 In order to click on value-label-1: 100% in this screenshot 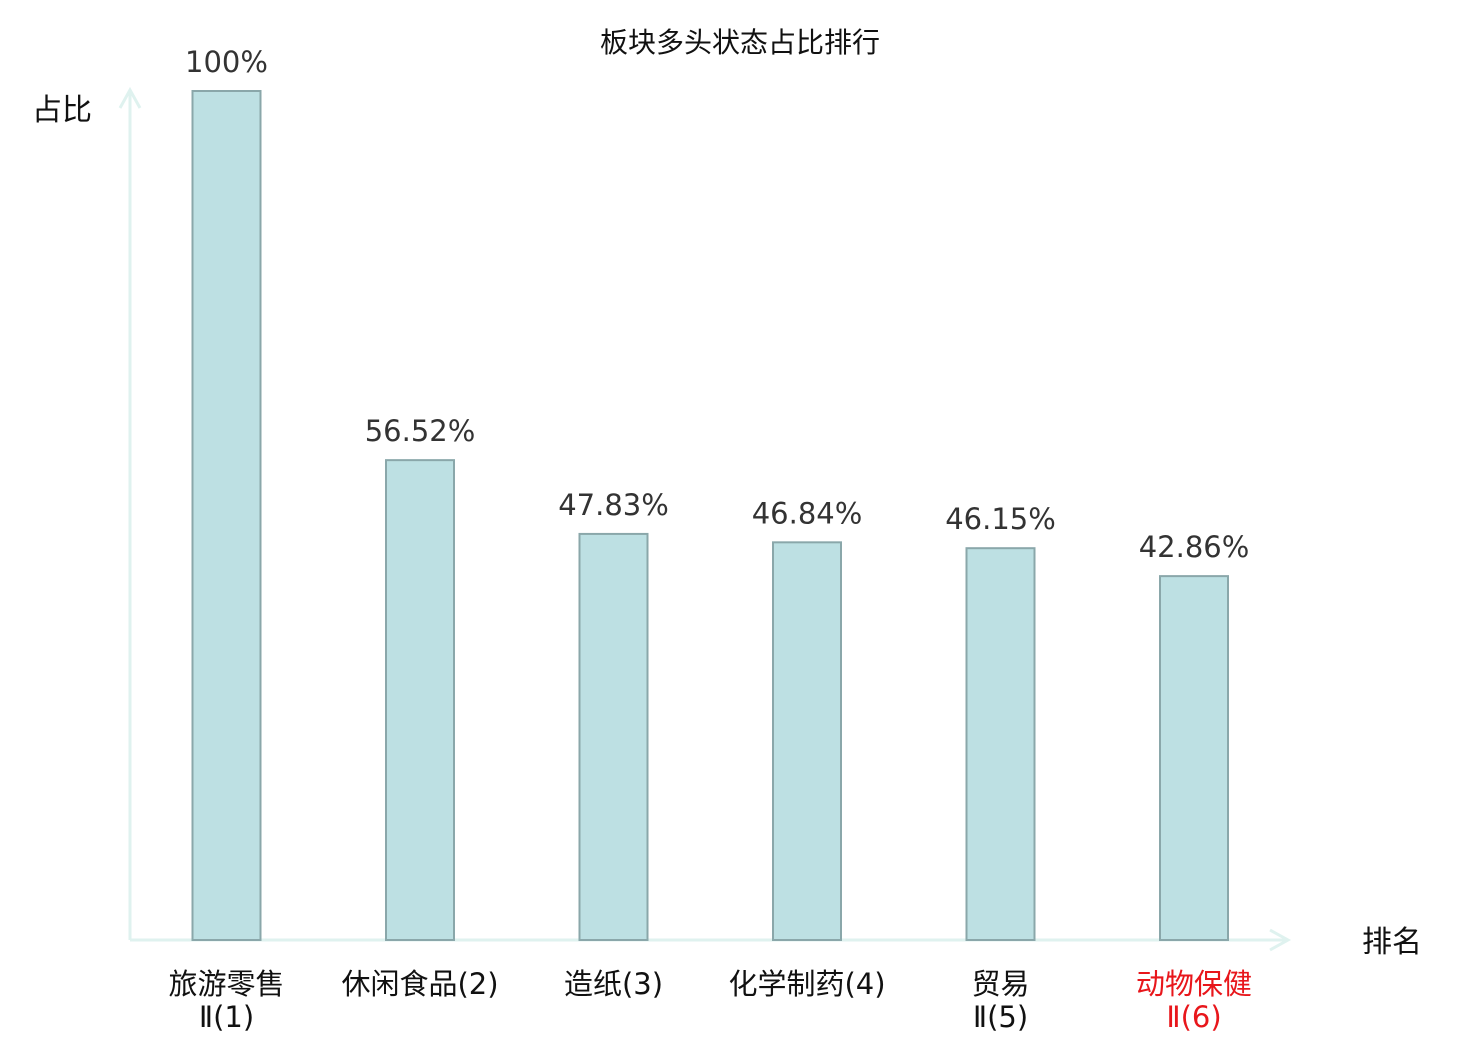, I will do `click(226, 62)`.